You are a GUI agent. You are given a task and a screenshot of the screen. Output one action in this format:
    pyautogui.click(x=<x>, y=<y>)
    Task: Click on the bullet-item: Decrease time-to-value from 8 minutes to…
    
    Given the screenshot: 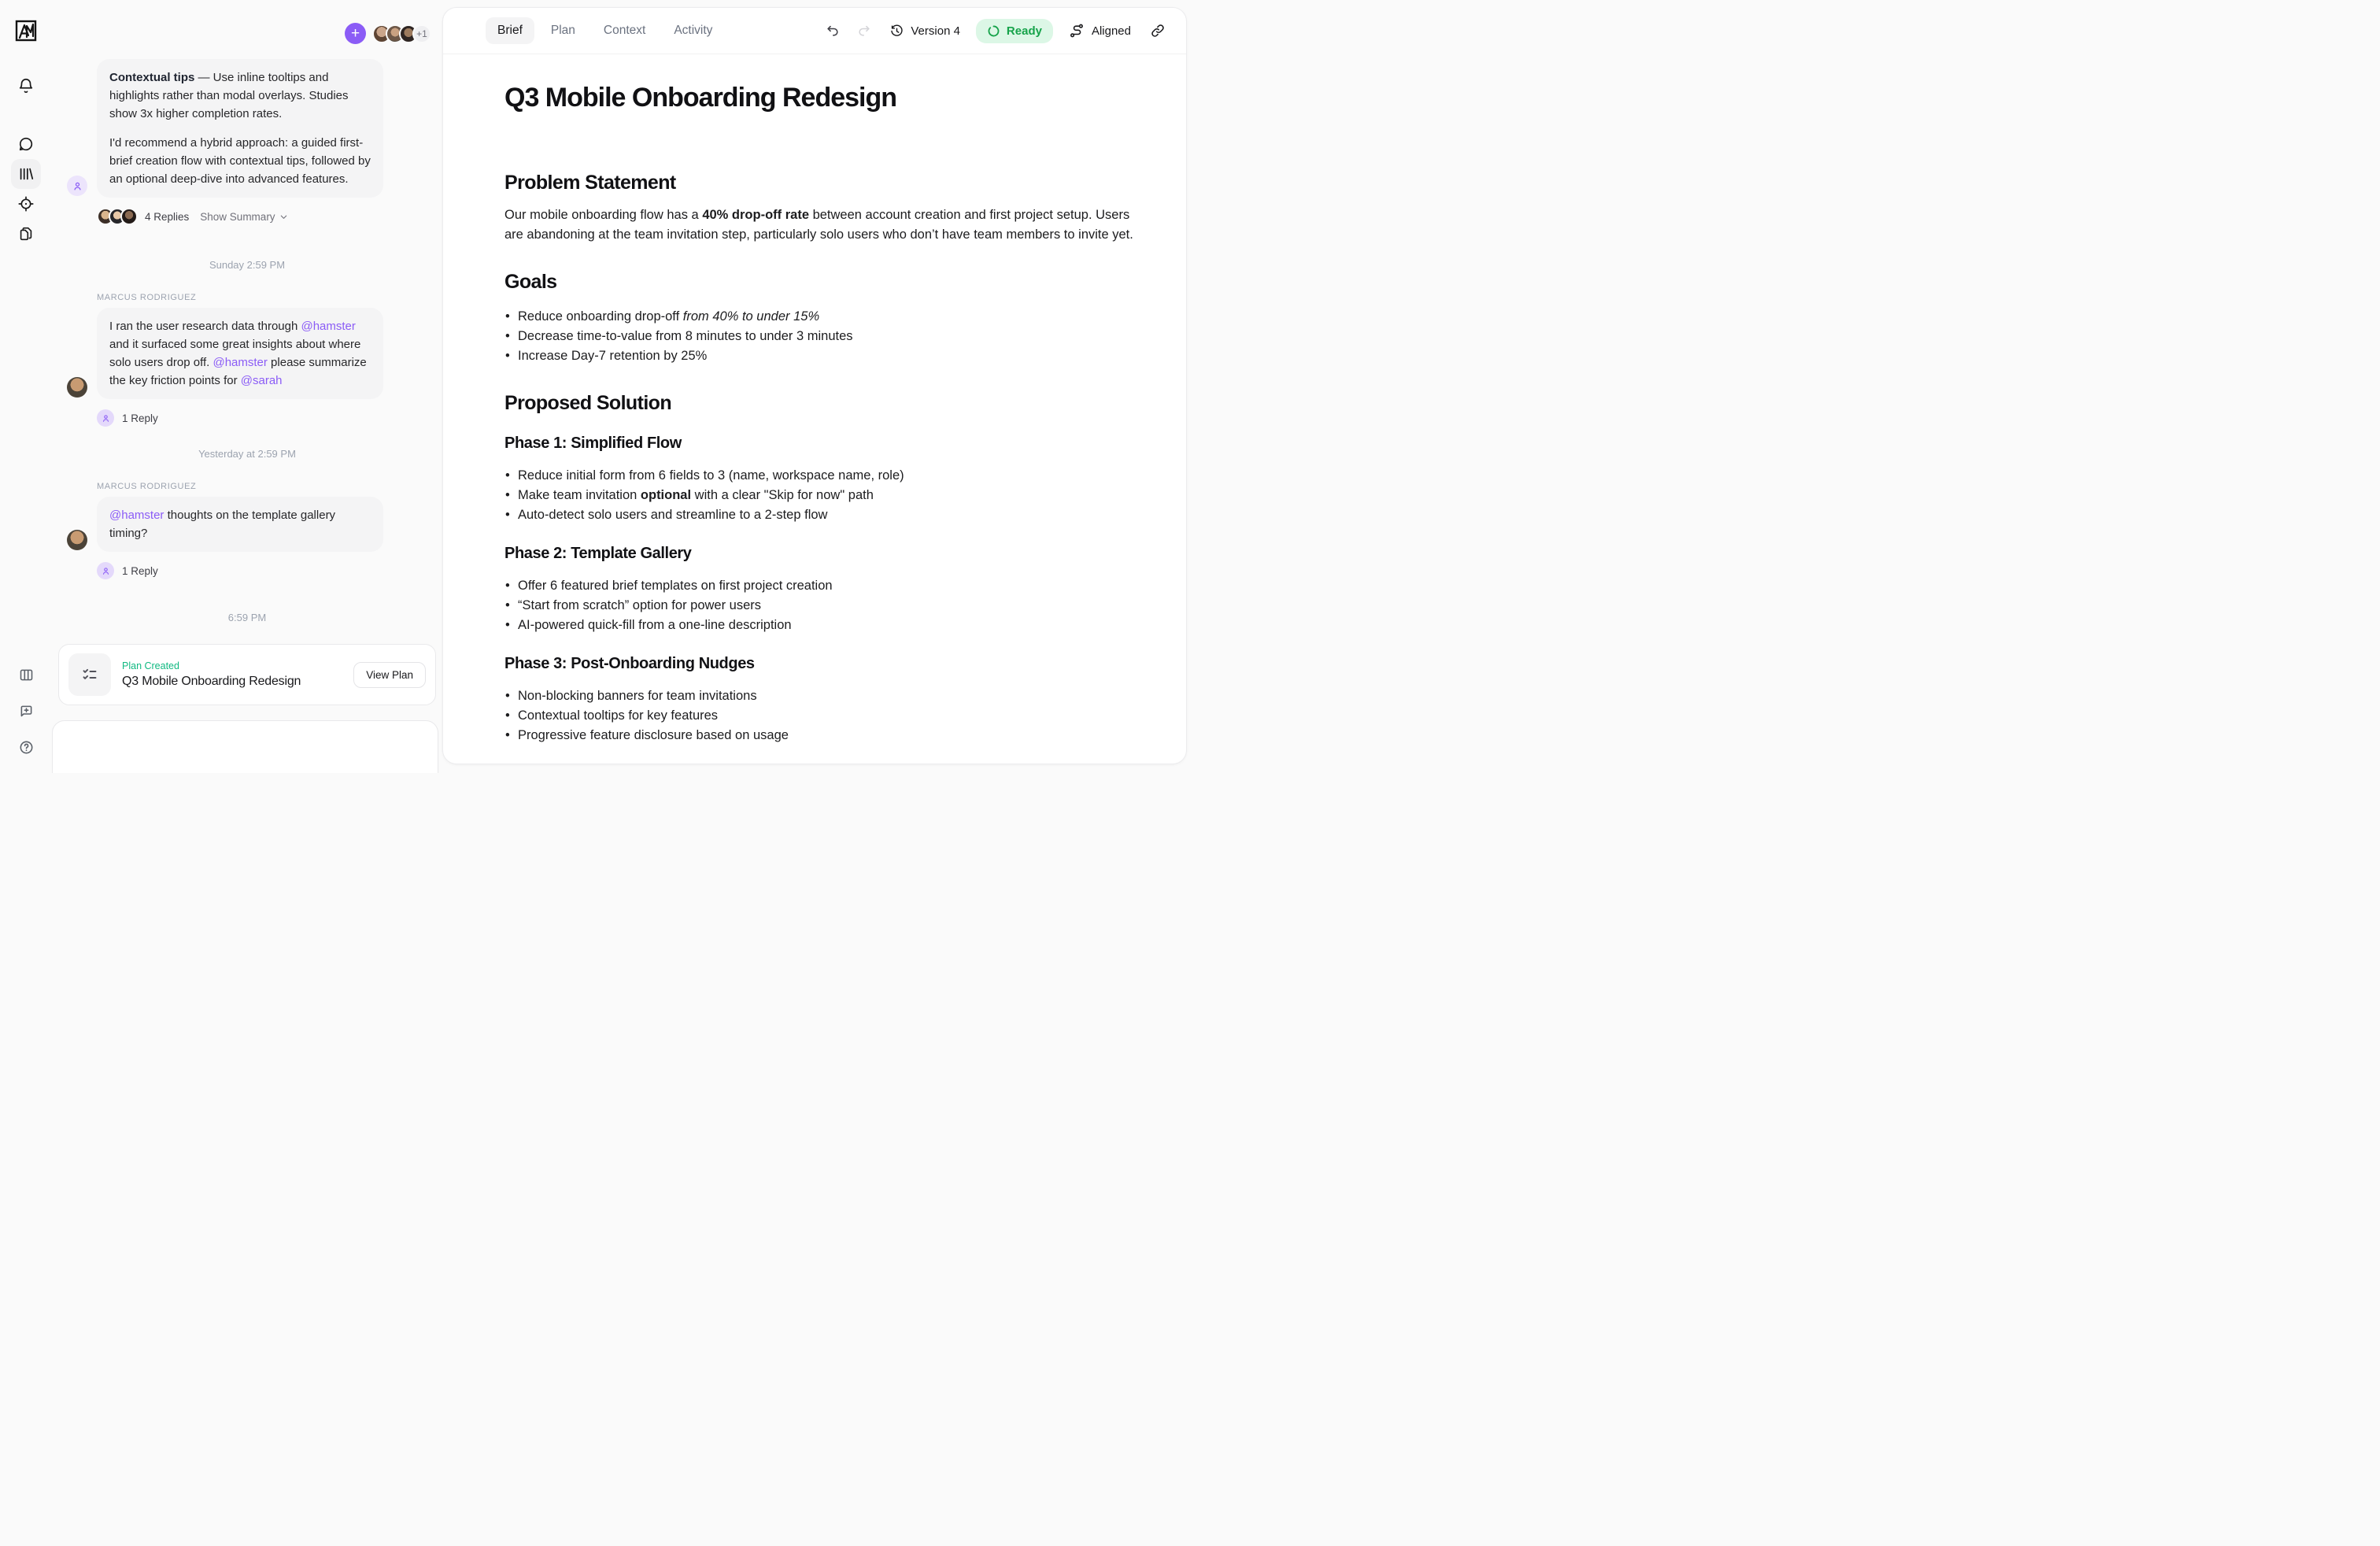 What is the action you would take?
    pyautogui.click(x=823, y=337)
    